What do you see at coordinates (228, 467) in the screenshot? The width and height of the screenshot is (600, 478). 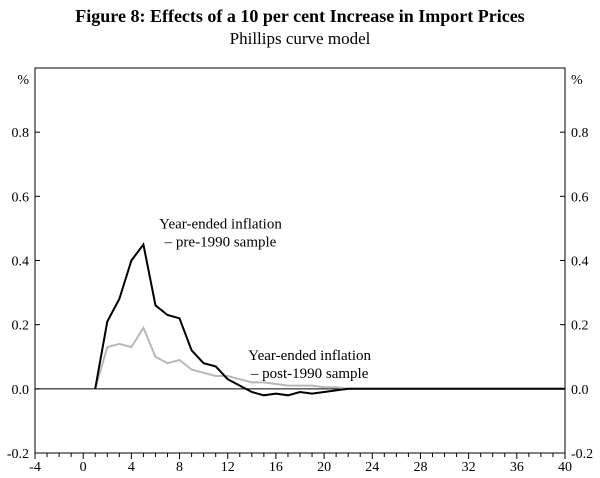 I see `x-axis-tick-label: 12` at bounding box center [228, 467].